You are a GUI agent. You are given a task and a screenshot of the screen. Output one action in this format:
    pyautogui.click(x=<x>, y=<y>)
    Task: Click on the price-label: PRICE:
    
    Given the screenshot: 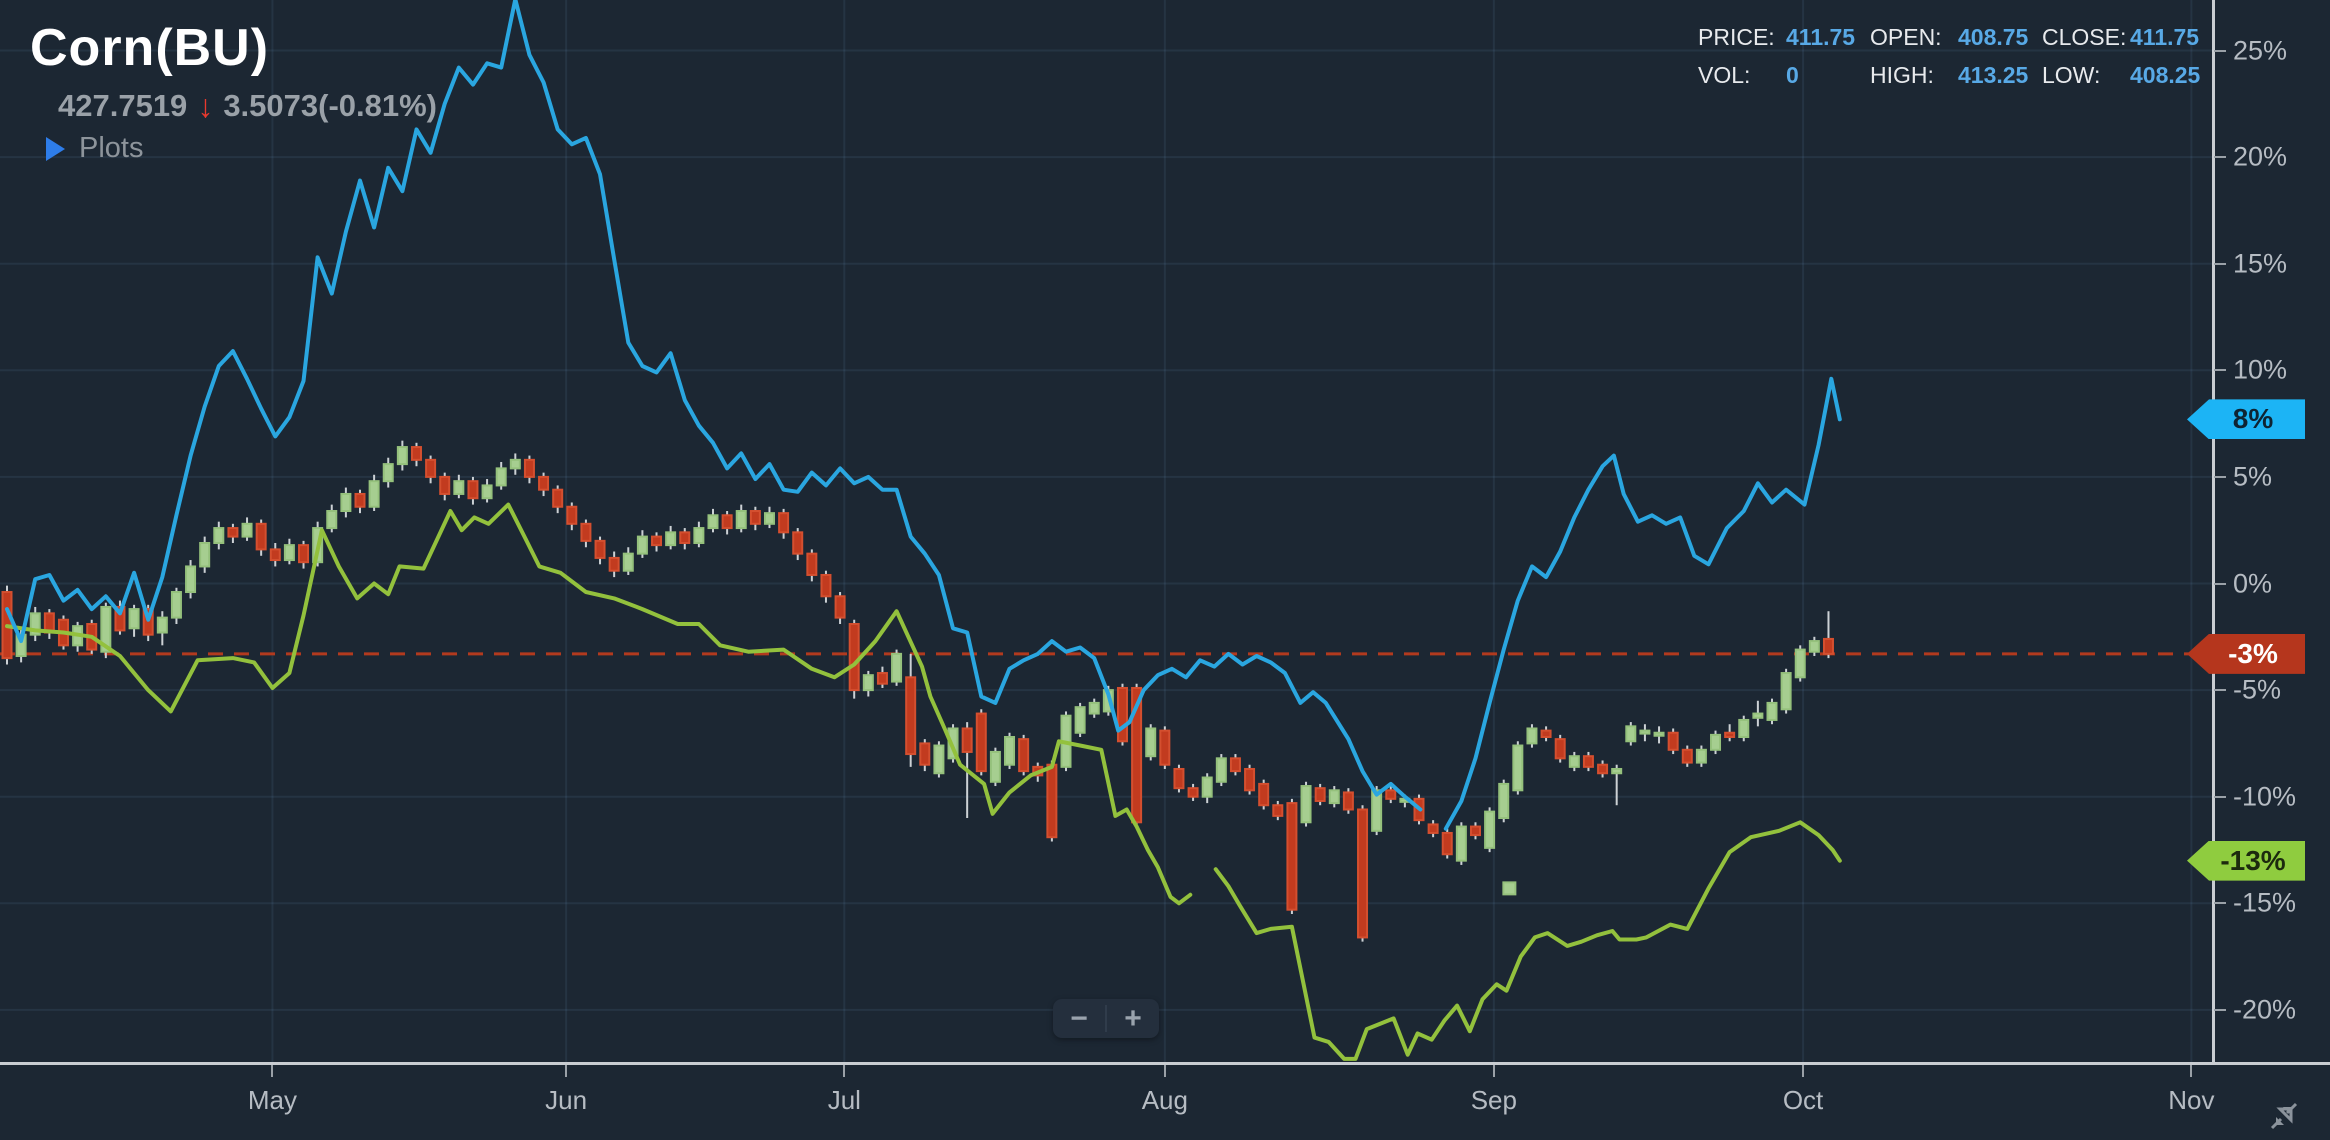 What is the action you would take?
    pyautogui.click(x=1736, y=37)
    